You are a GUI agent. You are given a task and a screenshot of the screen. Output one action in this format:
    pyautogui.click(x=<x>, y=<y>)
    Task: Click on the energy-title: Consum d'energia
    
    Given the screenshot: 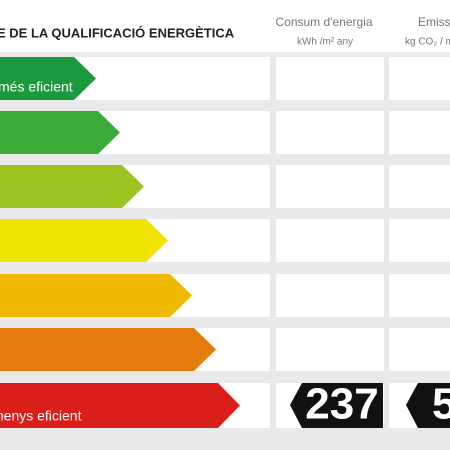 What is the action you would take?
    pyautogui.click(x=323, y=22)
    